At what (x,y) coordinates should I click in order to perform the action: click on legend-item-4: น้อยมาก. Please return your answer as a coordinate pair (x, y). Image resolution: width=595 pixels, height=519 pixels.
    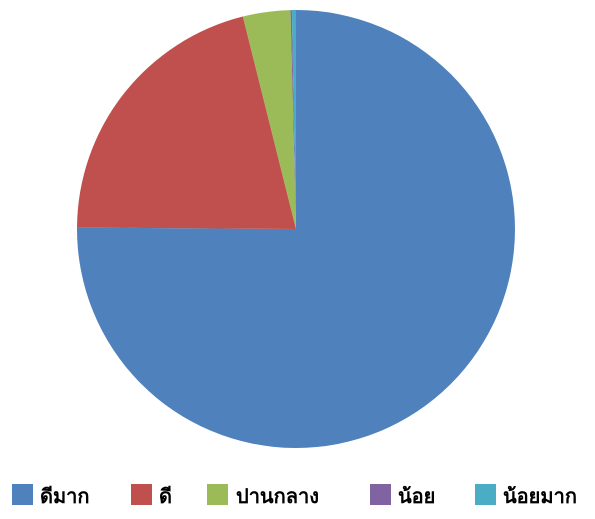
    Looking at the image, I should click on (526, 496).